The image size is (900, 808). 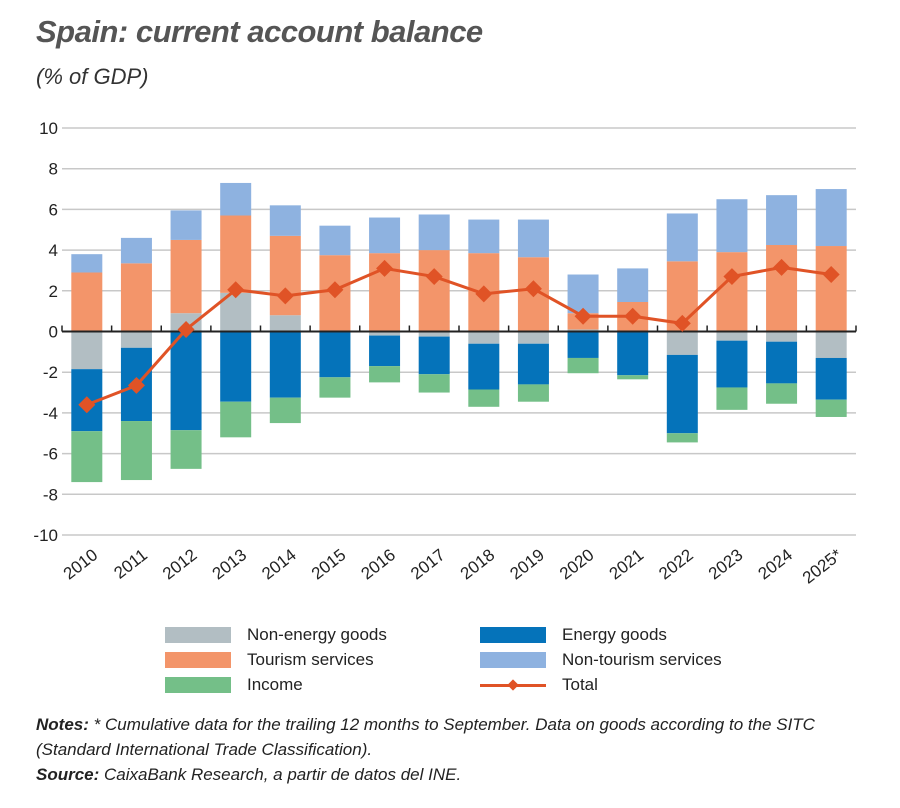 I want to click on legend-label: Total, so click(x=580, y=684).